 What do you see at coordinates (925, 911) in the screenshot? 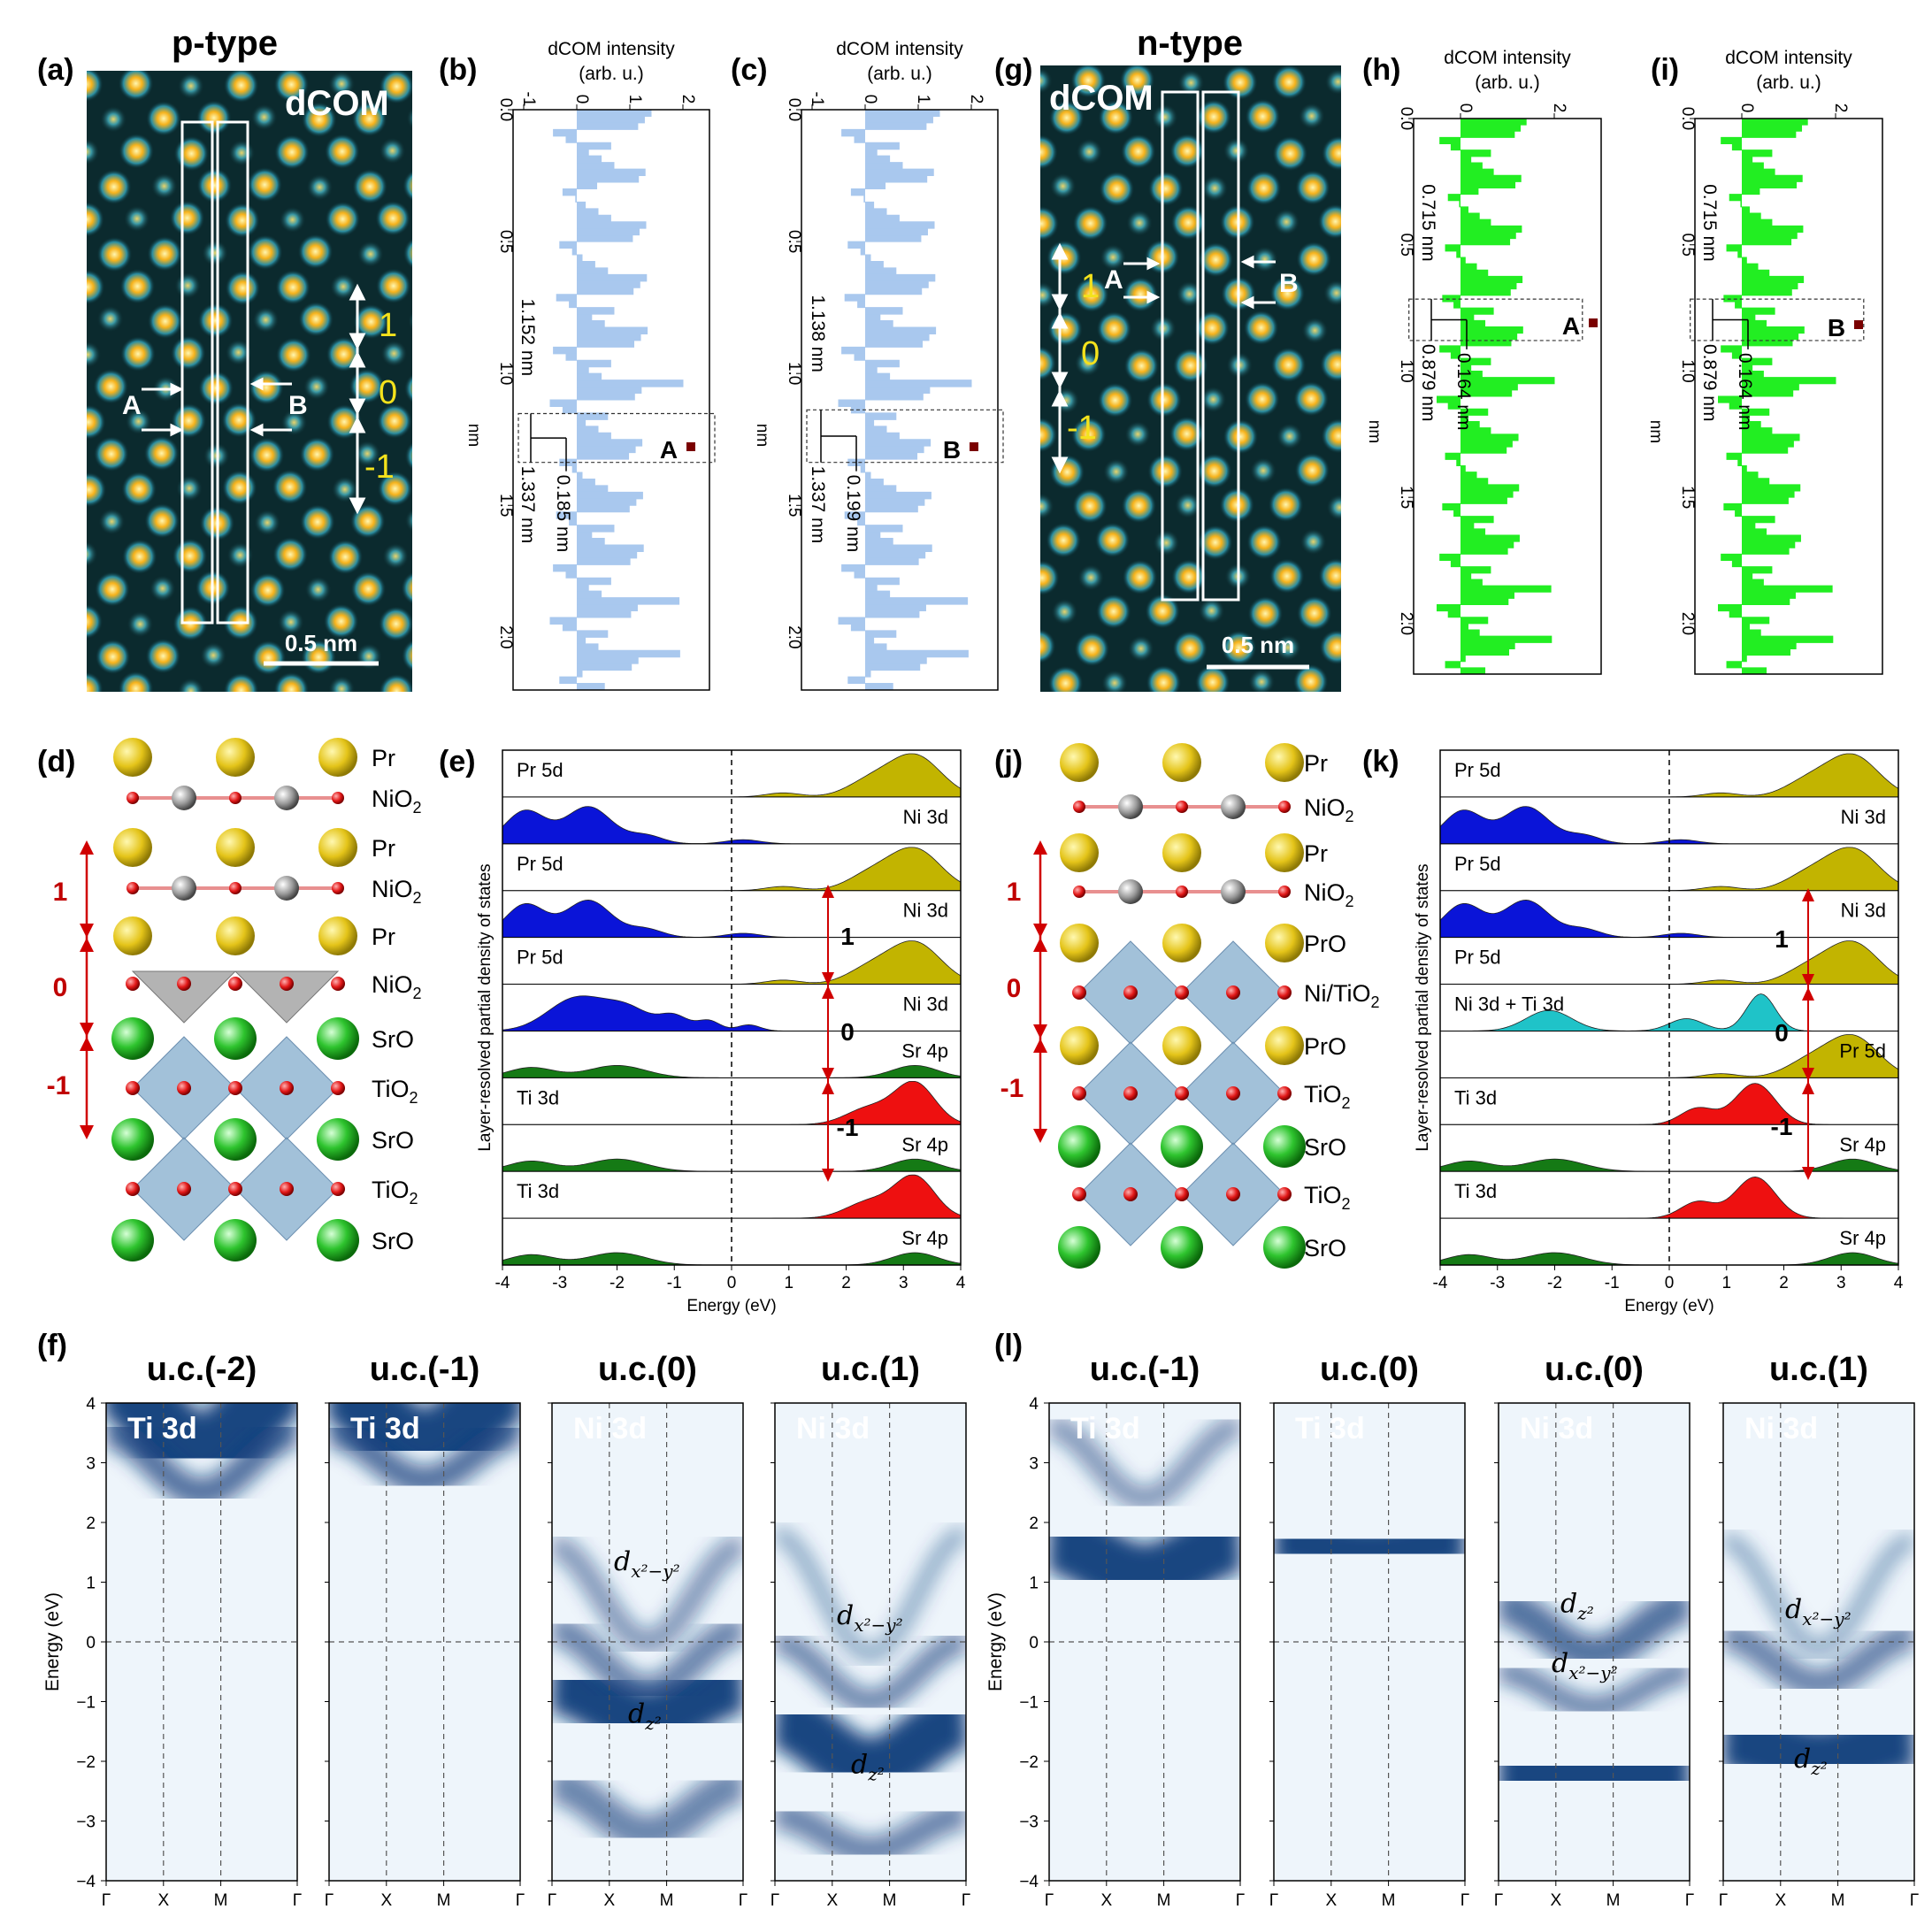
I see `pdos-row-label: Ni 3d` at bounding box center [925, 911].